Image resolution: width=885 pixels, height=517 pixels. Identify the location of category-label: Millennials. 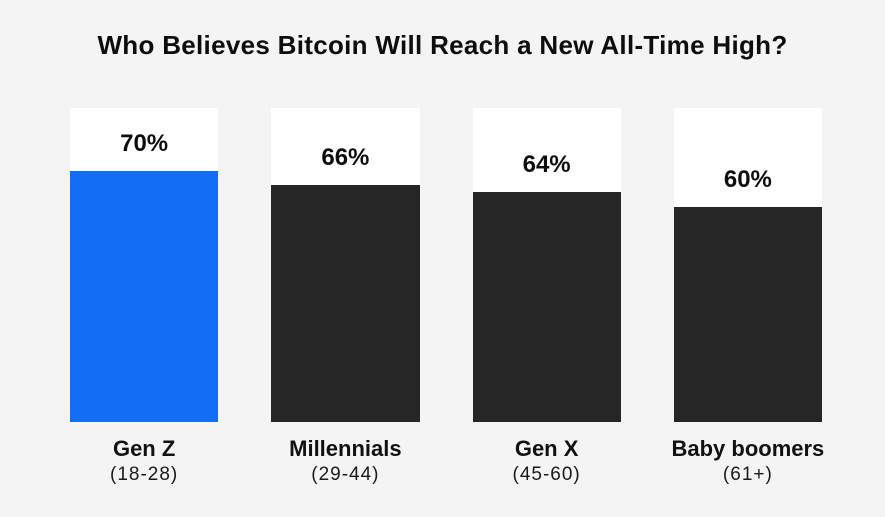
(345, 448).